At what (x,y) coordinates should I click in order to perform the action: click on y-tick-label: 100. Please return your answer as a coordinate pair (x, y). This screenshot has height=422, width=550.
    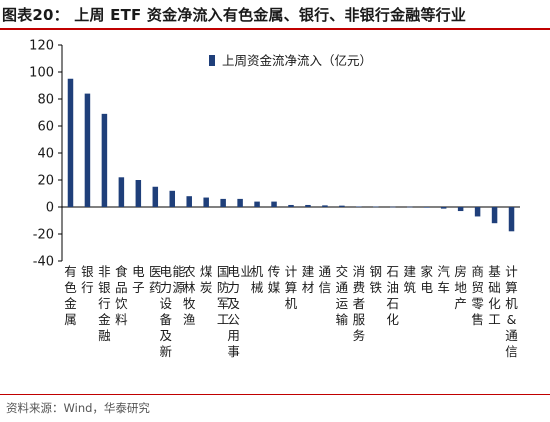
    Looking at the image, I should click on (41, 73).